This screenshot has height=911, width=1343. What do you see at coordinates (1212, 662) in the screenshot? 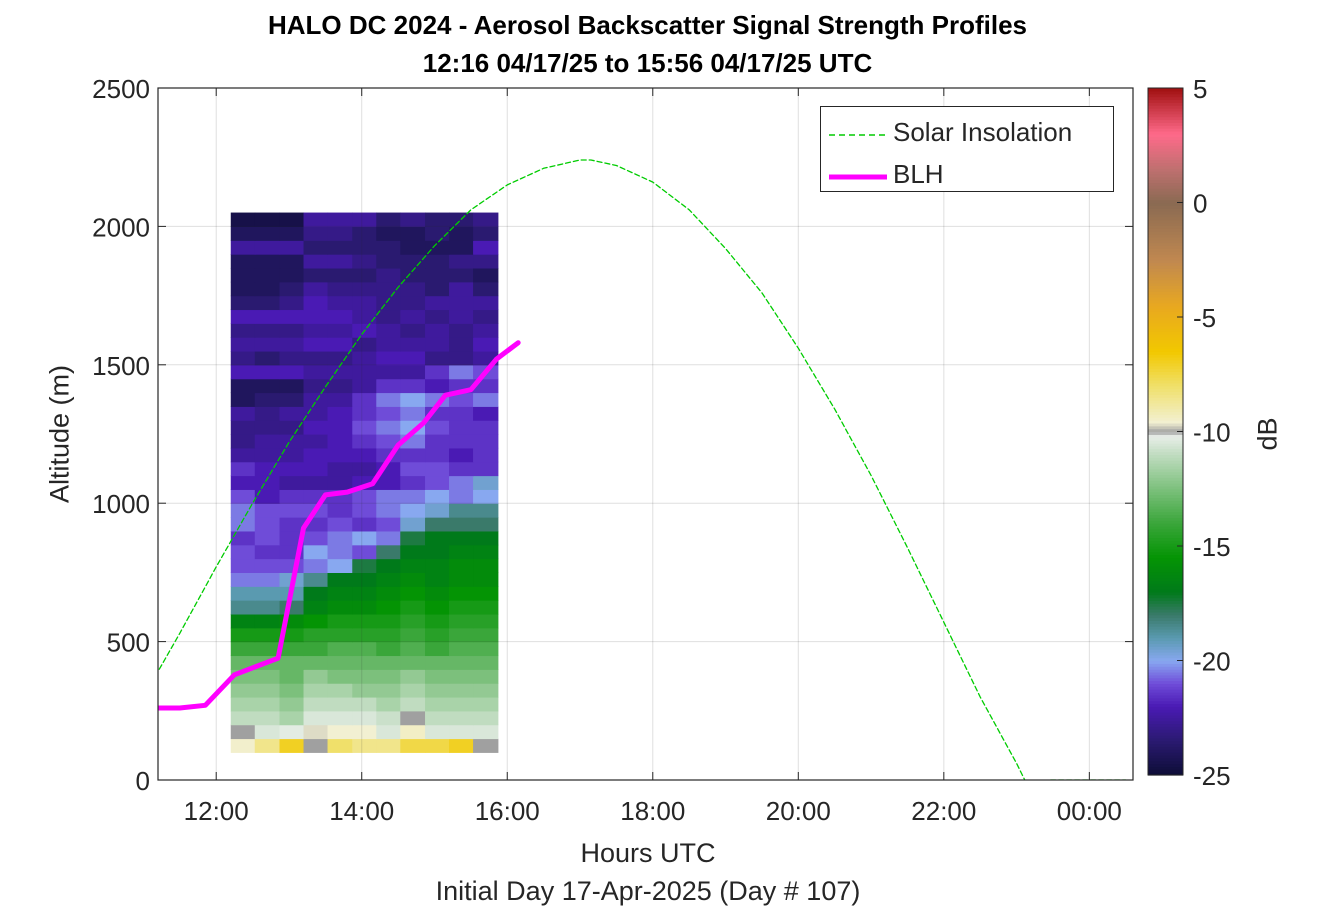
I see `colorbar-tick-label: -20` at bounding box center [1212, 662].